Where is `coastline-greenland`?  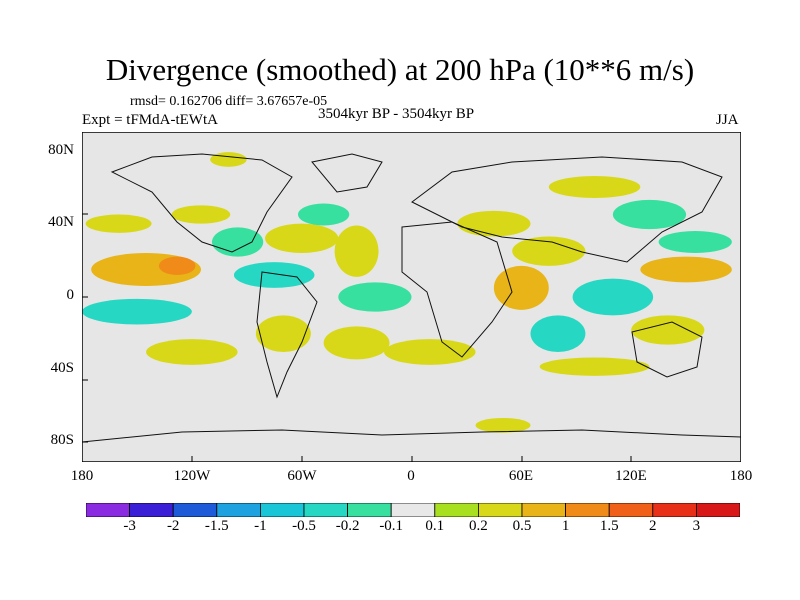 coastline-greenland is located at coordinates (347, 173).